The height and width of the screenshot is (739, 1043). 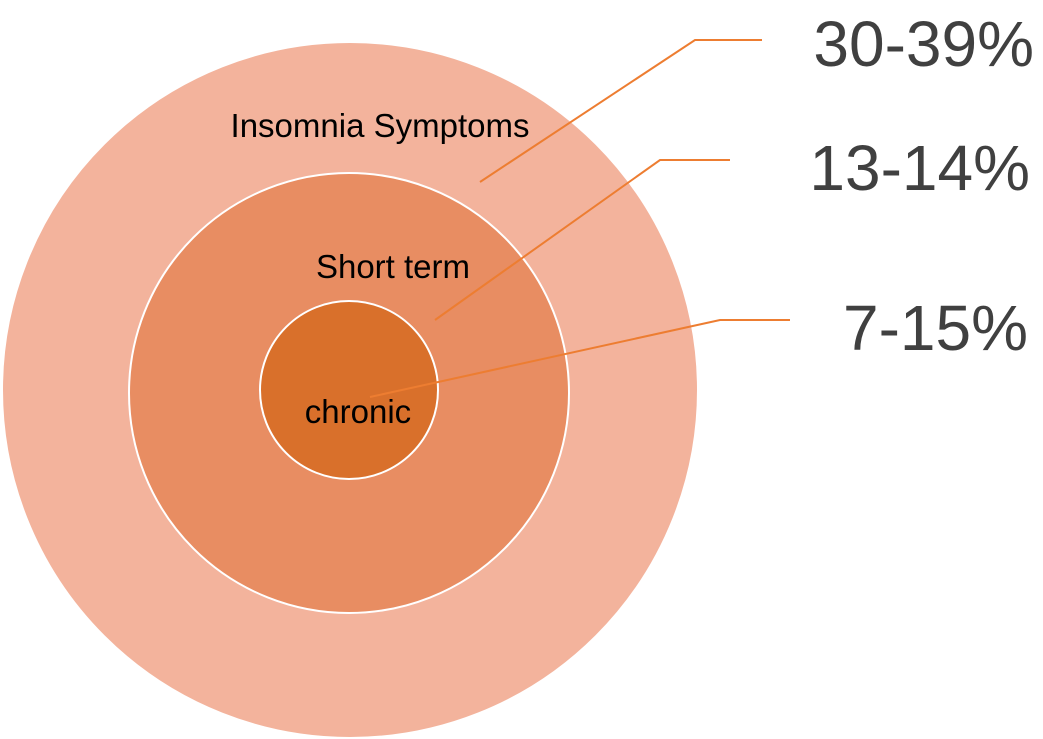 I want to click on node-value: 30-39%, so click(x=923, y=44).